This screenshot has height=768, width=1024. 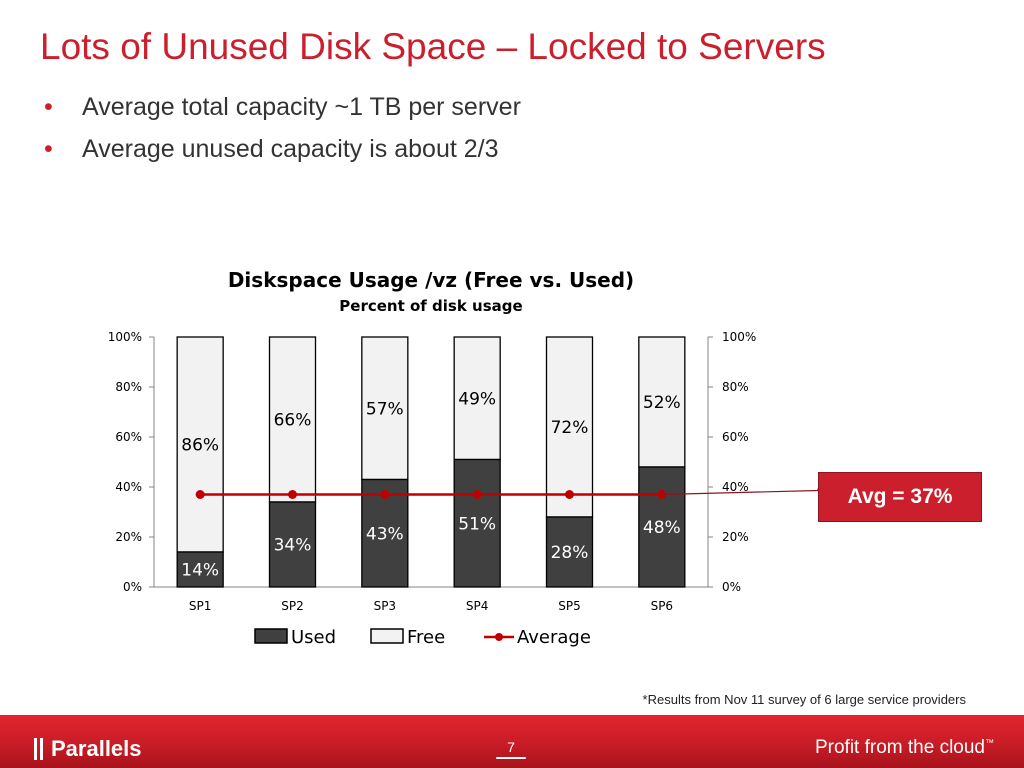 What do you see at coordinates (569, 606) in the screenshot?
I see `x-tick-label: SP5` at bounding box center [569, 606].